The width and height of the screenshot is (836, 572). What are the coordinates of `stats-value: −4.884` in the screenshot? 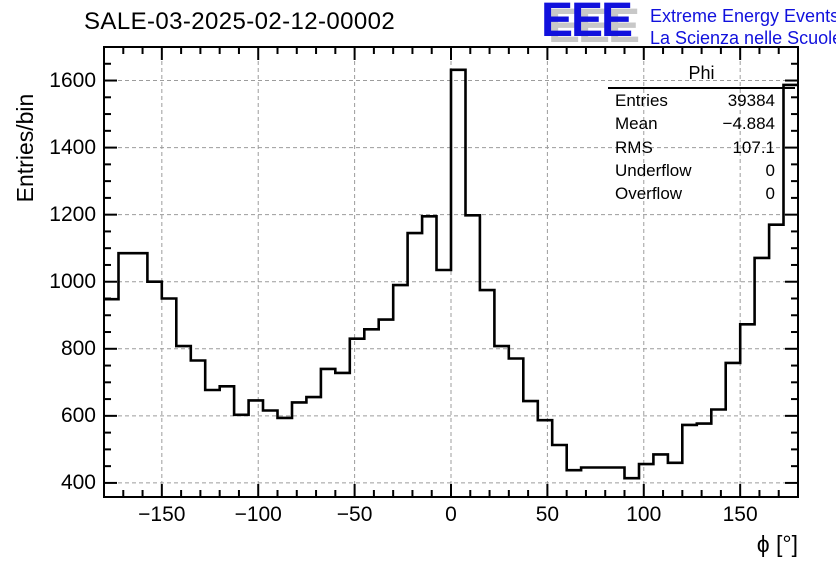 It's located at (748, 124).